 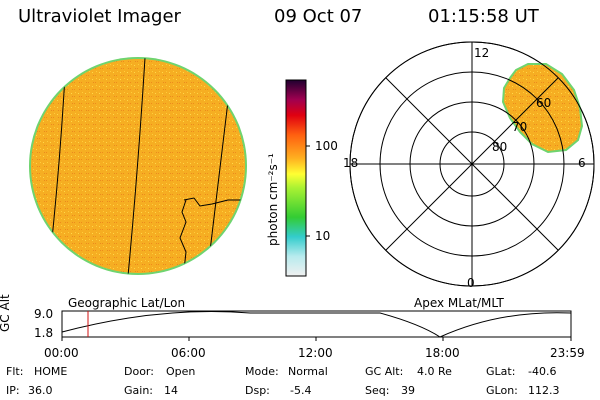 What do you see at coordinates (257, 390) in the screenshot?
I see `dsp-label: Dsp:` at bounding box center [257, 390].